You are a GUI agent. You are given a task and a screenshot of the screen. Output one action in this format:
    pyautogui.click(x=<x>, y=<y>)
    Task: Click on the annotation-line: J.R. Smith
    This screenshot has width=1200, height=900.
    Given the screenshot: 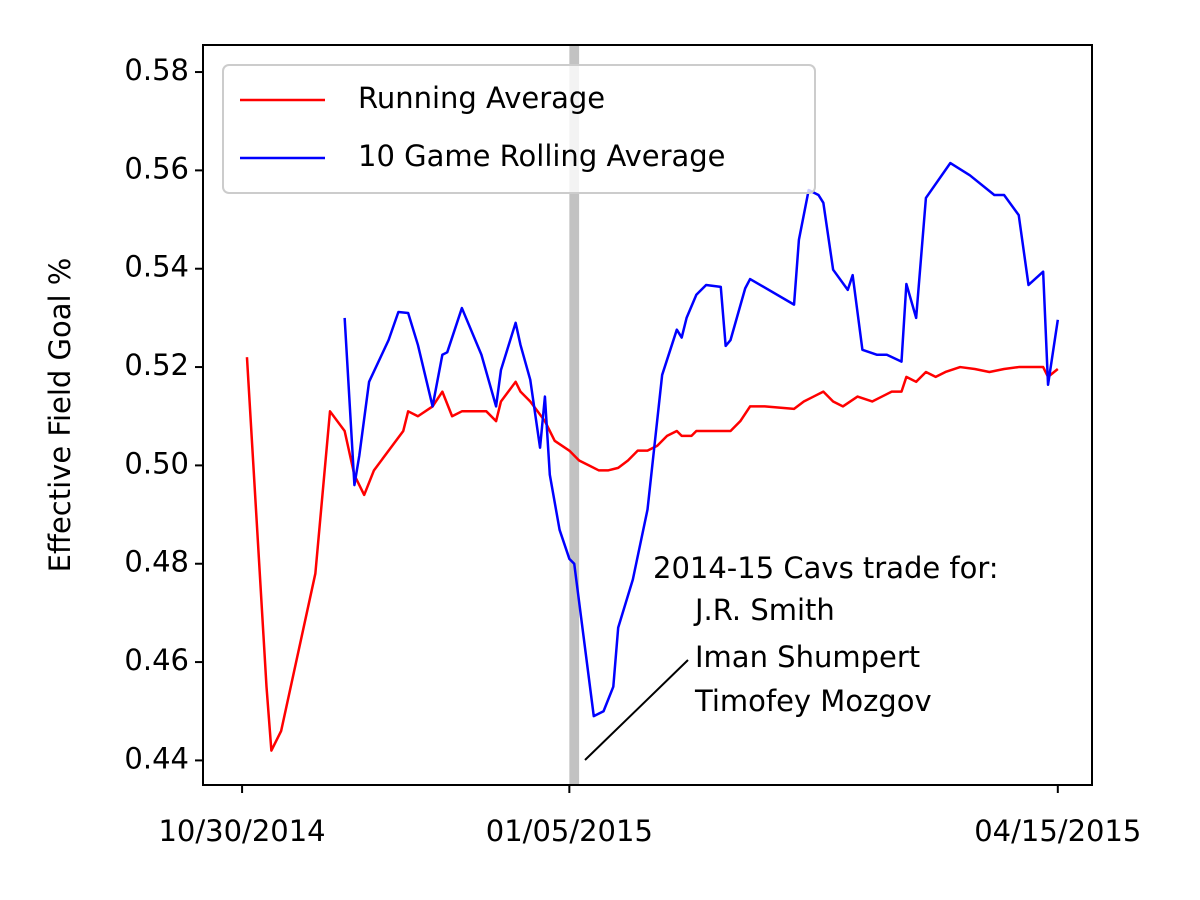 What is the action you would take?
    pyautogui.click(x=764, y=610)
    